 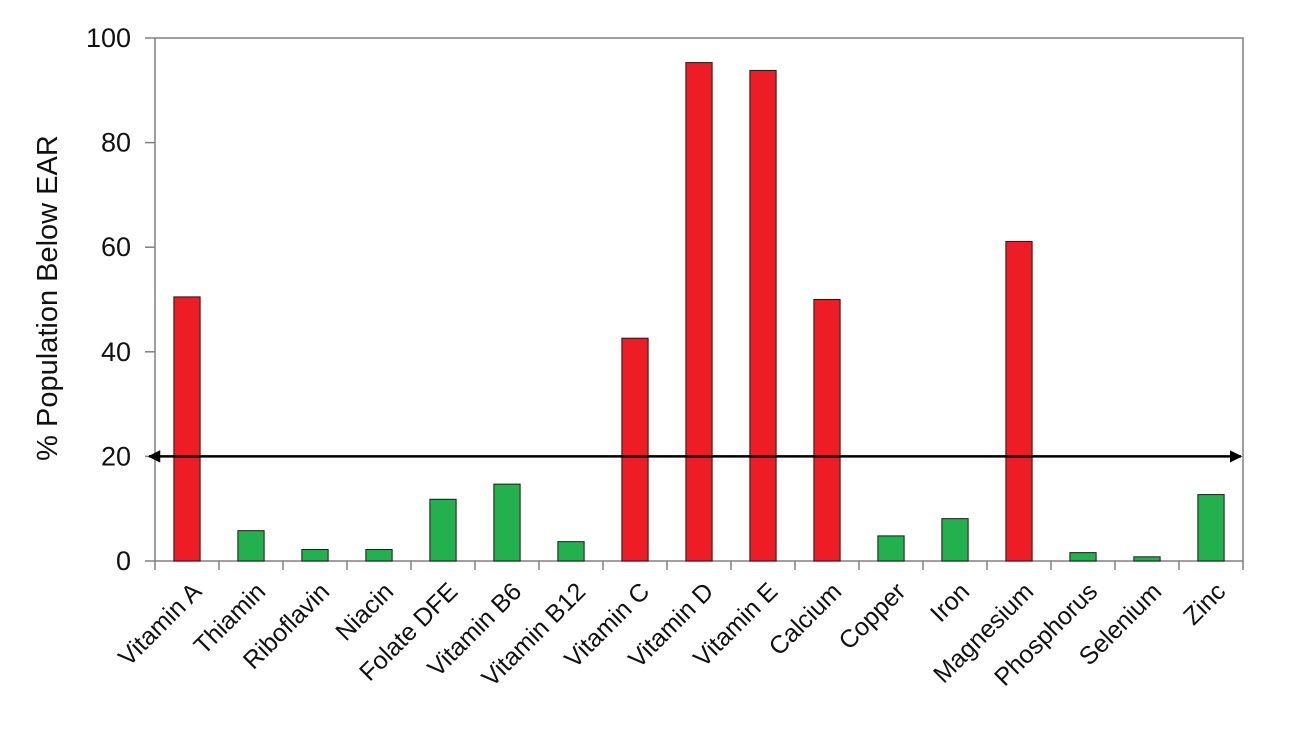 What do you see at coordinates (699, 312) in the screenshot?
I see `bar-vitamin-d` at bounding box center [699, 312].